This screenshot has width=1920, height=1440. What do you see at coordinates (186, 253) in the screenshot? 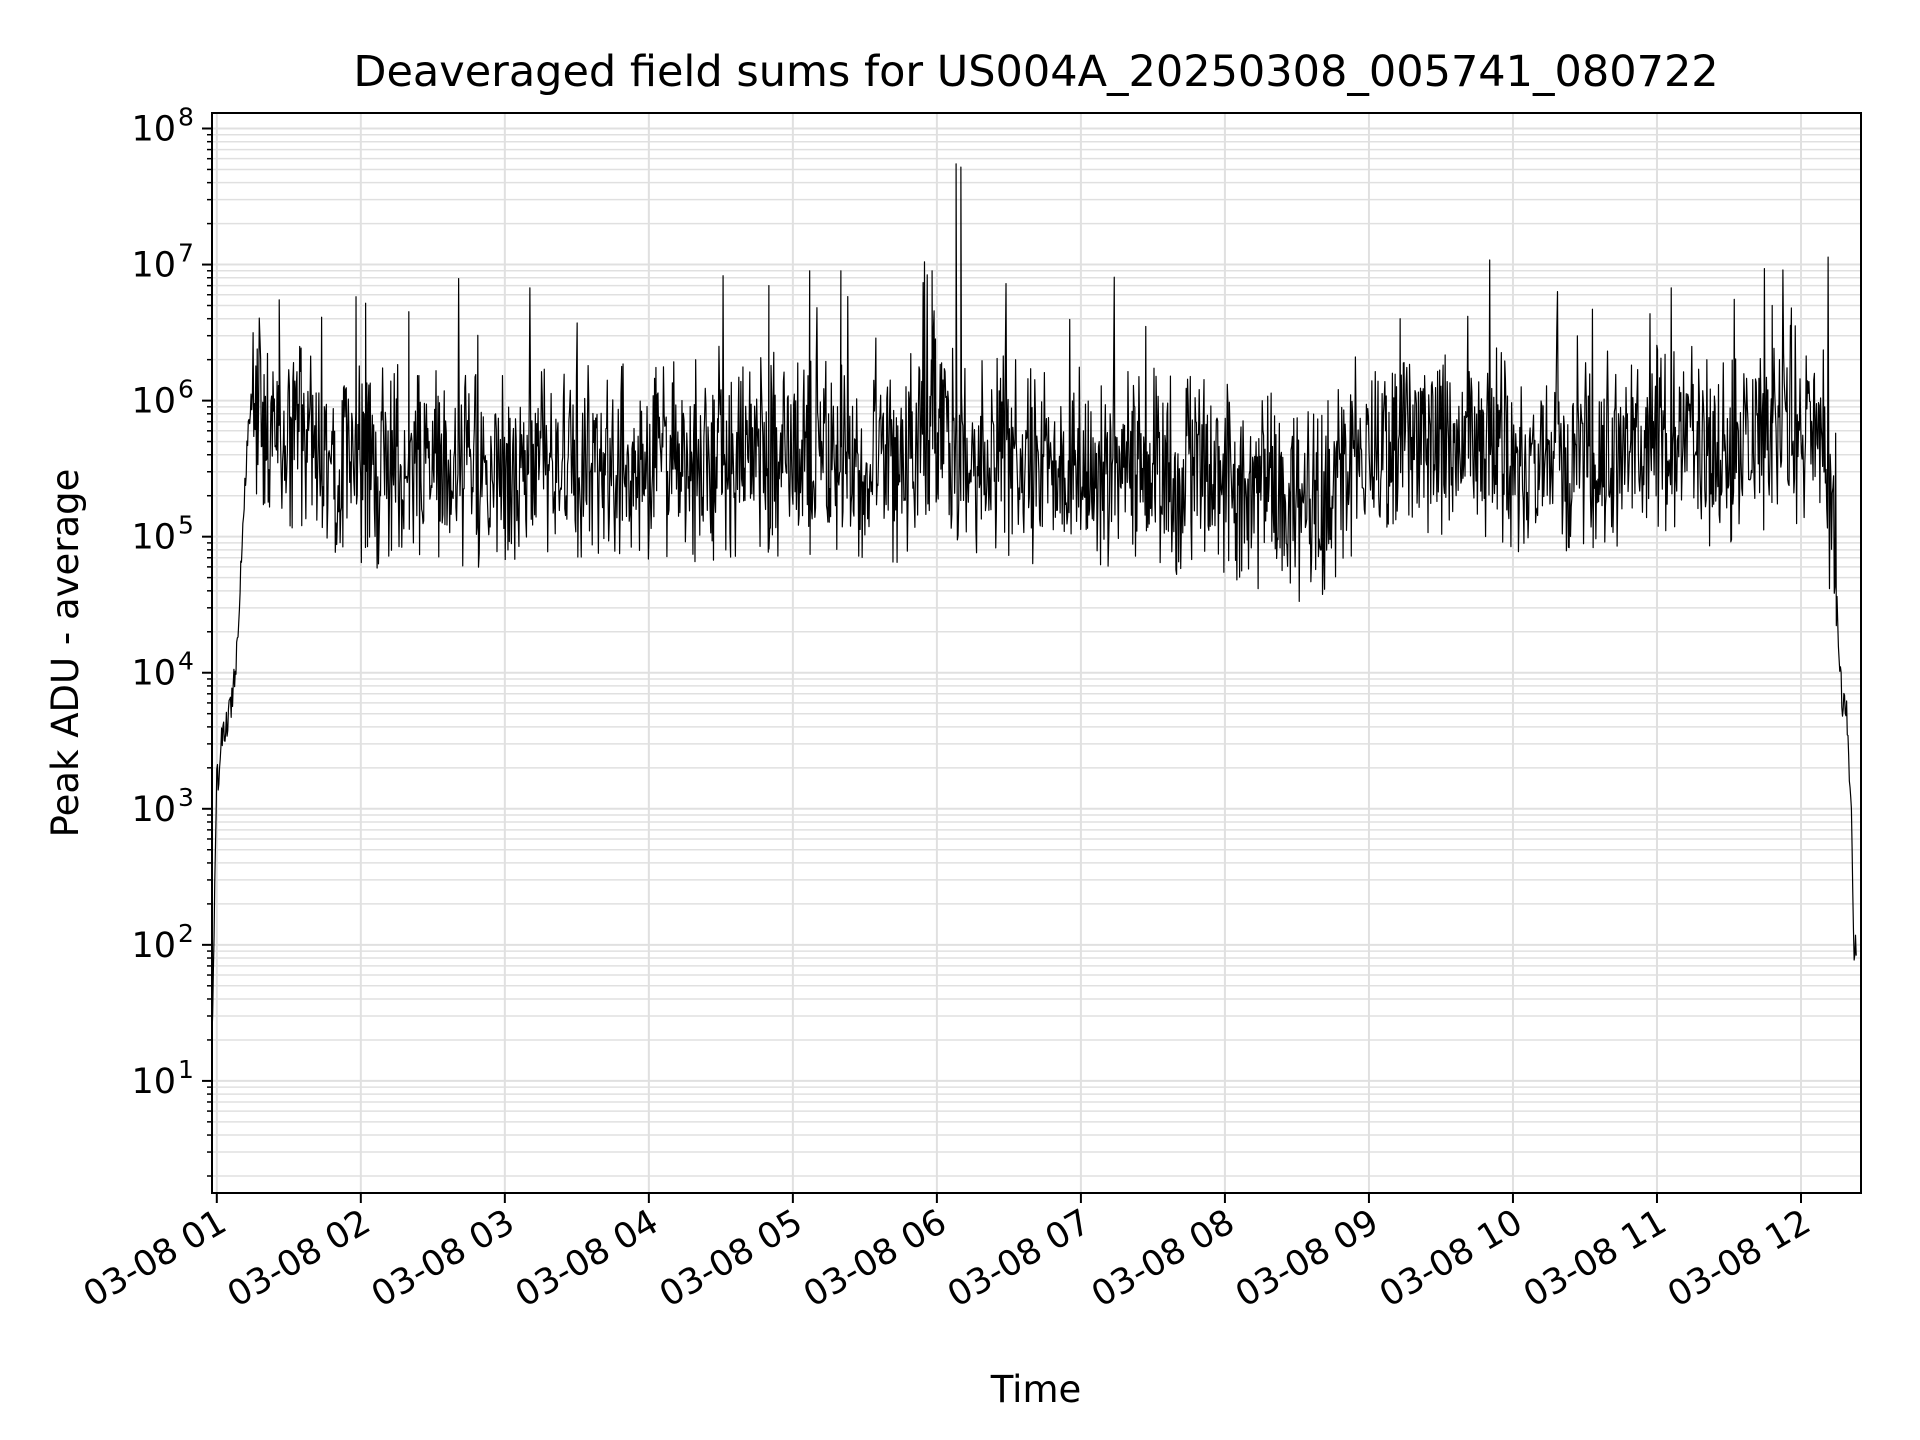
I see `y-tick-label-exponent: 7` at bounding box center [186, 253].